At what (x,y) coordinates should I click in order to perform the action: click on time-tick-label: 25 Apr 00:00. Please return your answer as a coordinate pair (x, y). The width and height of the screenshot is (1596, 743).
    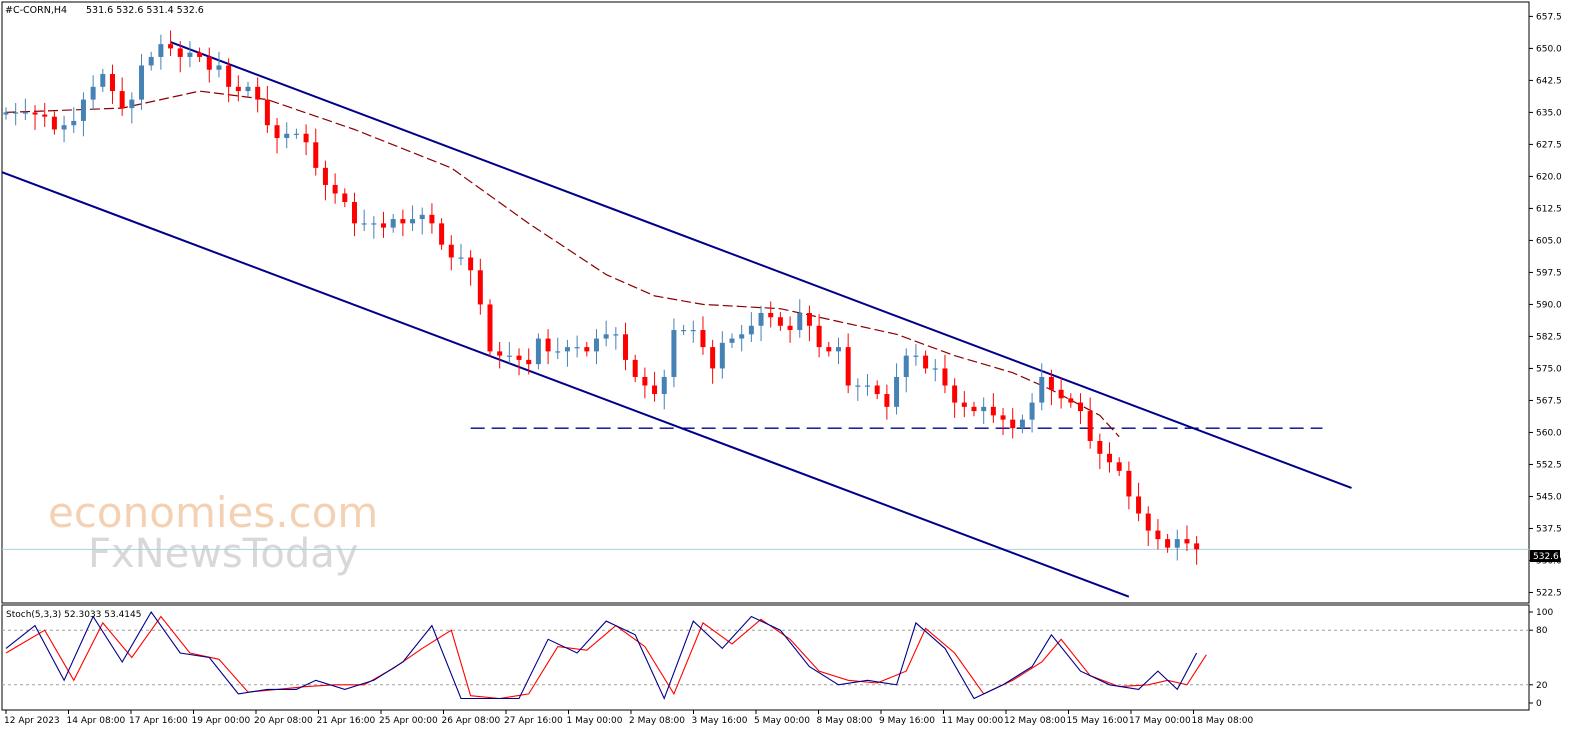
    Looking at the image, I should click on (408, 721).